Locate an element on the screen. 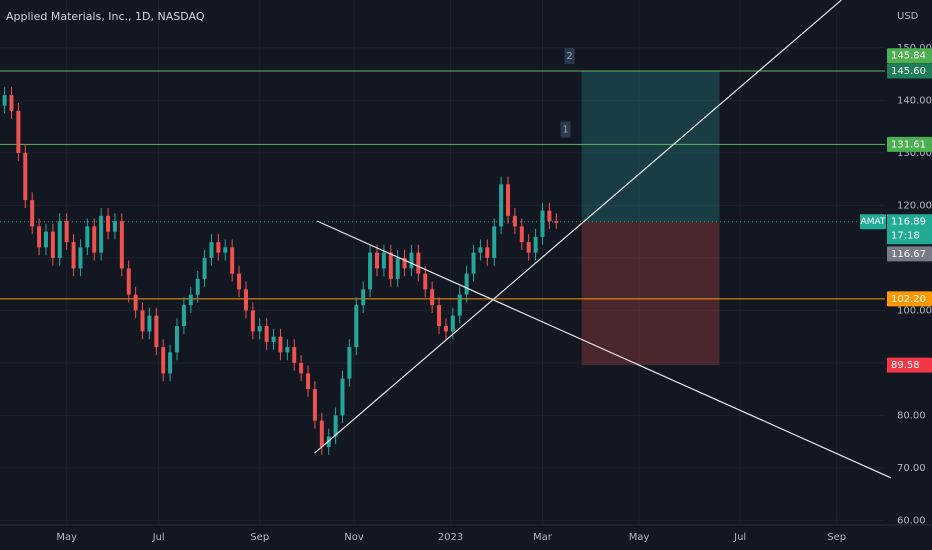 The image size is (932, 550). y-tick-label: 130.00 is located at coordinates (914, 153).